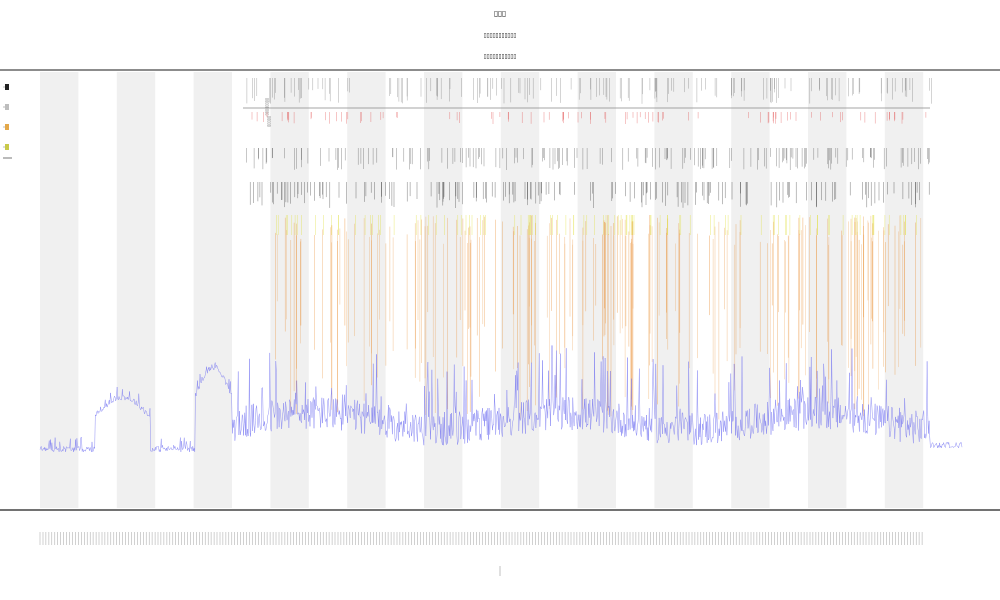 This screenshot has width=1000, height=600. What do you see at coordinates (7, 121) in the screenshot?
I see `chart-legend` at bounding box center [7, 121].